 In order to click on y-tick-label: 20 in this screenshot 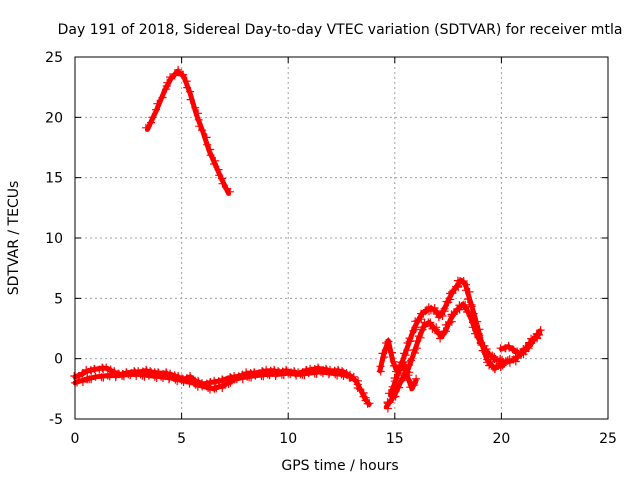, I will do `click(54, 118)`.